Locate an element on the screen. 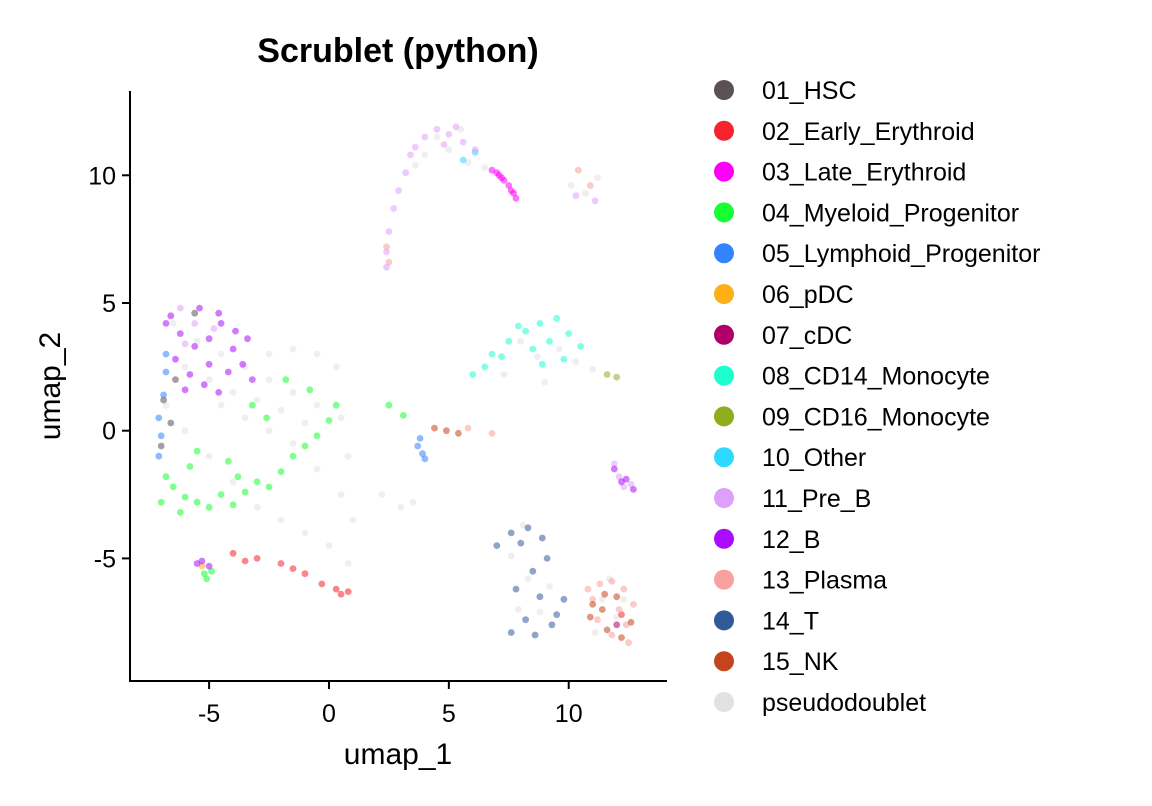 The width and height of the screenshot is (1152, 806). legend-label-14_T: 14_T is located at coordinates (790, 621).